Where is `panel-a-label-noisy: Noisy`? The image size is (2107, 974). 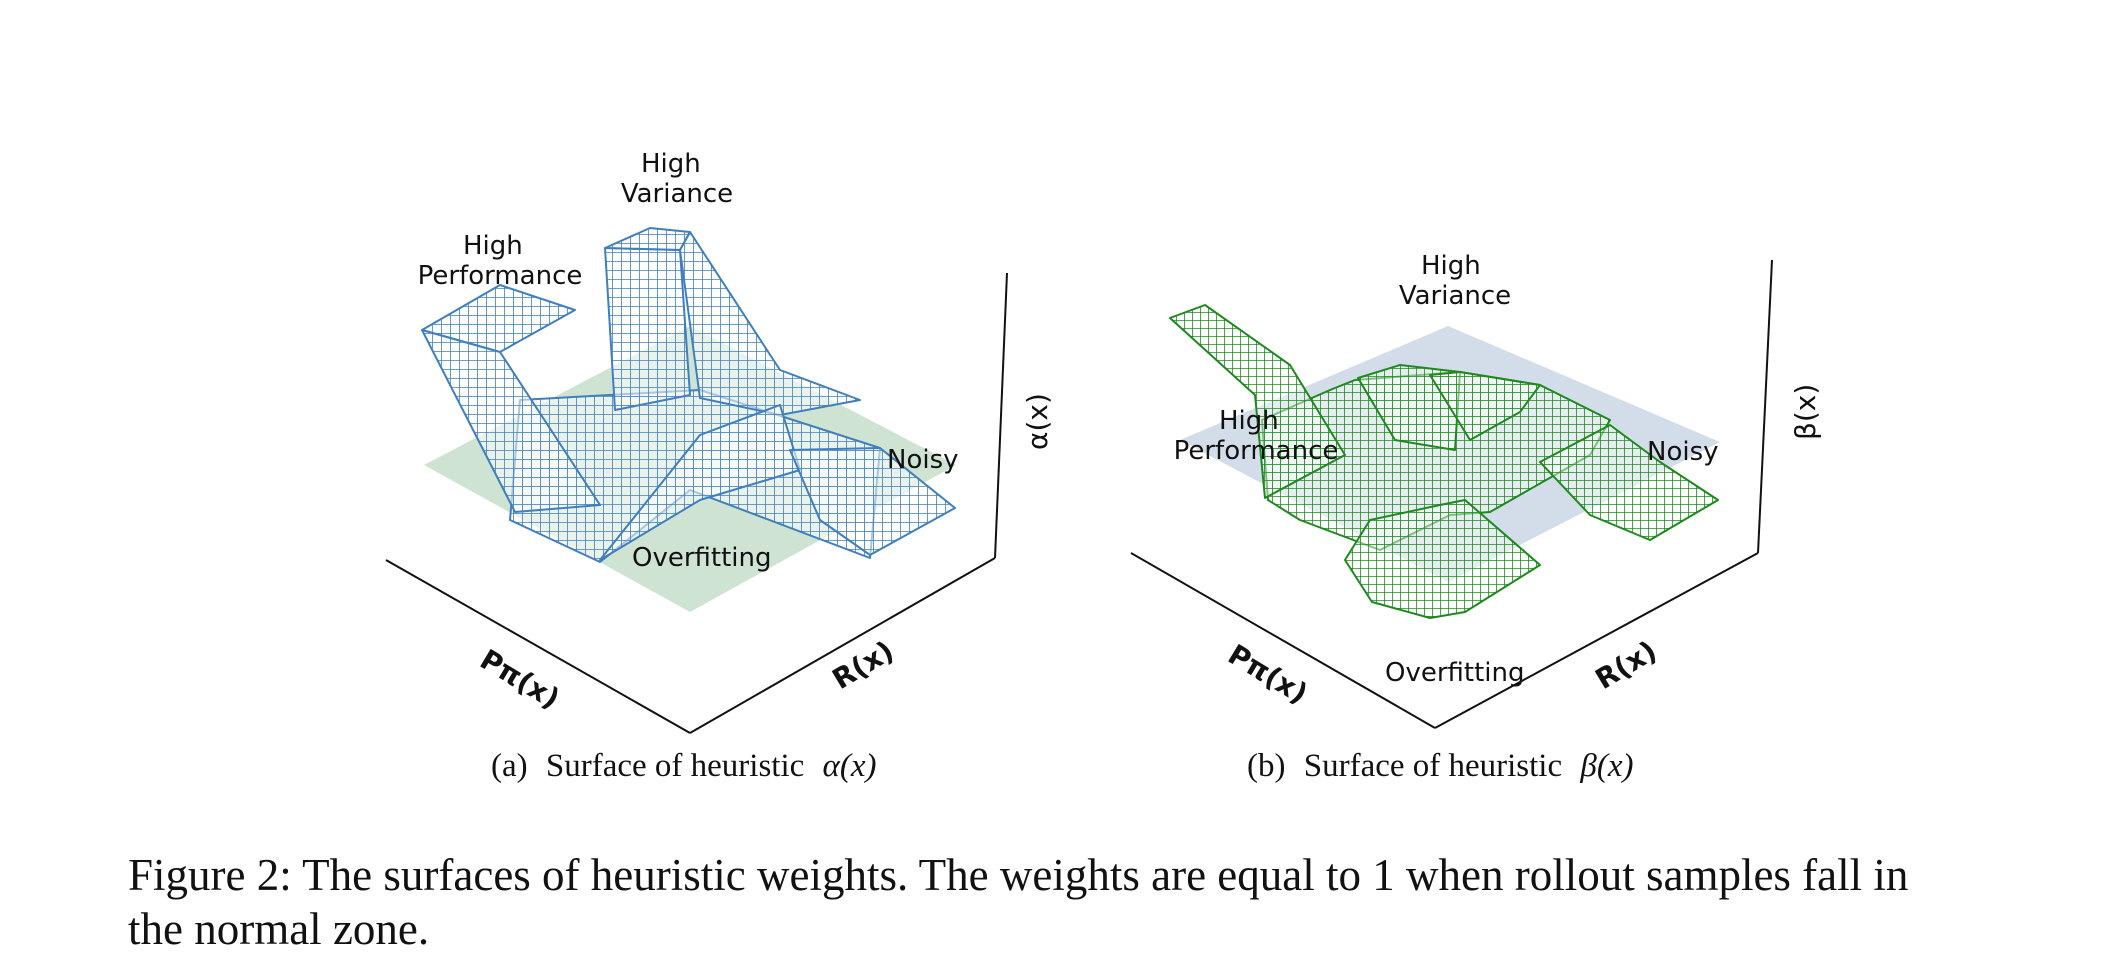
panel-a-label-noisy: Noisy is located at coordinates (923, 460).